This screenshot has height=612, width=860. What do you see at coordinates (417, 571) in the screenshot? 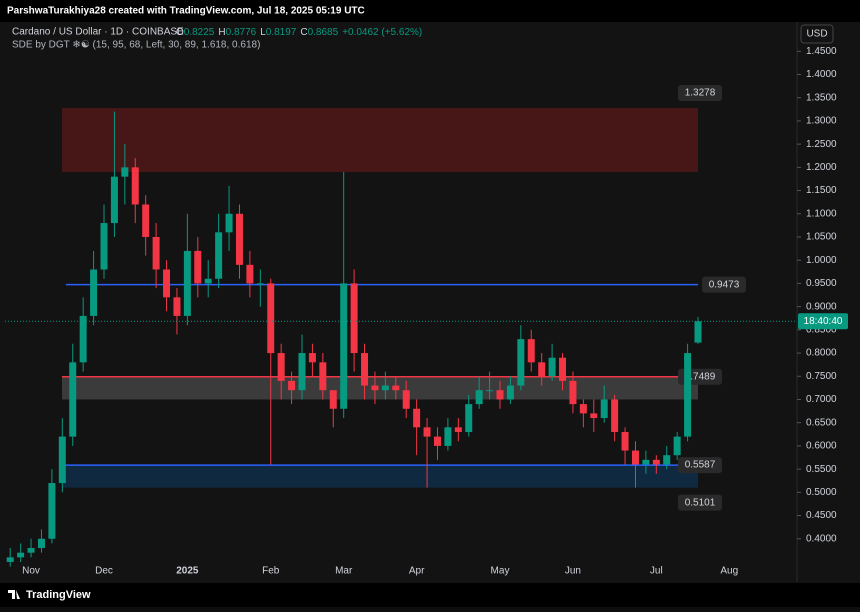
I see `x-tick-label: Apr` at bounding box center [417, 571].